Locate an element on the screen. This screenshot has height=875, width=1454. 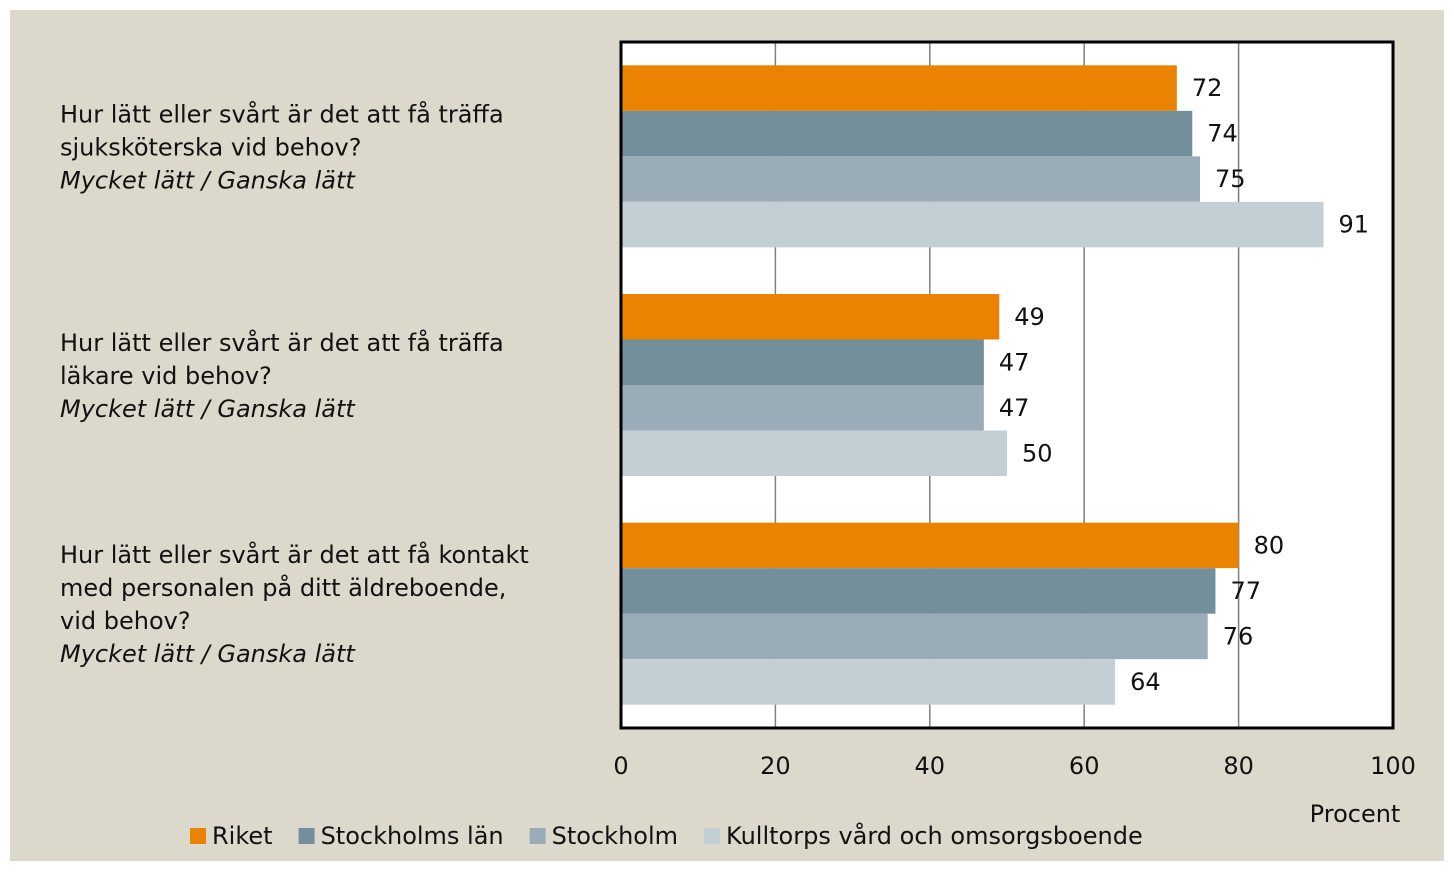
value-label: 75 is located at coordinates (1230, 179).